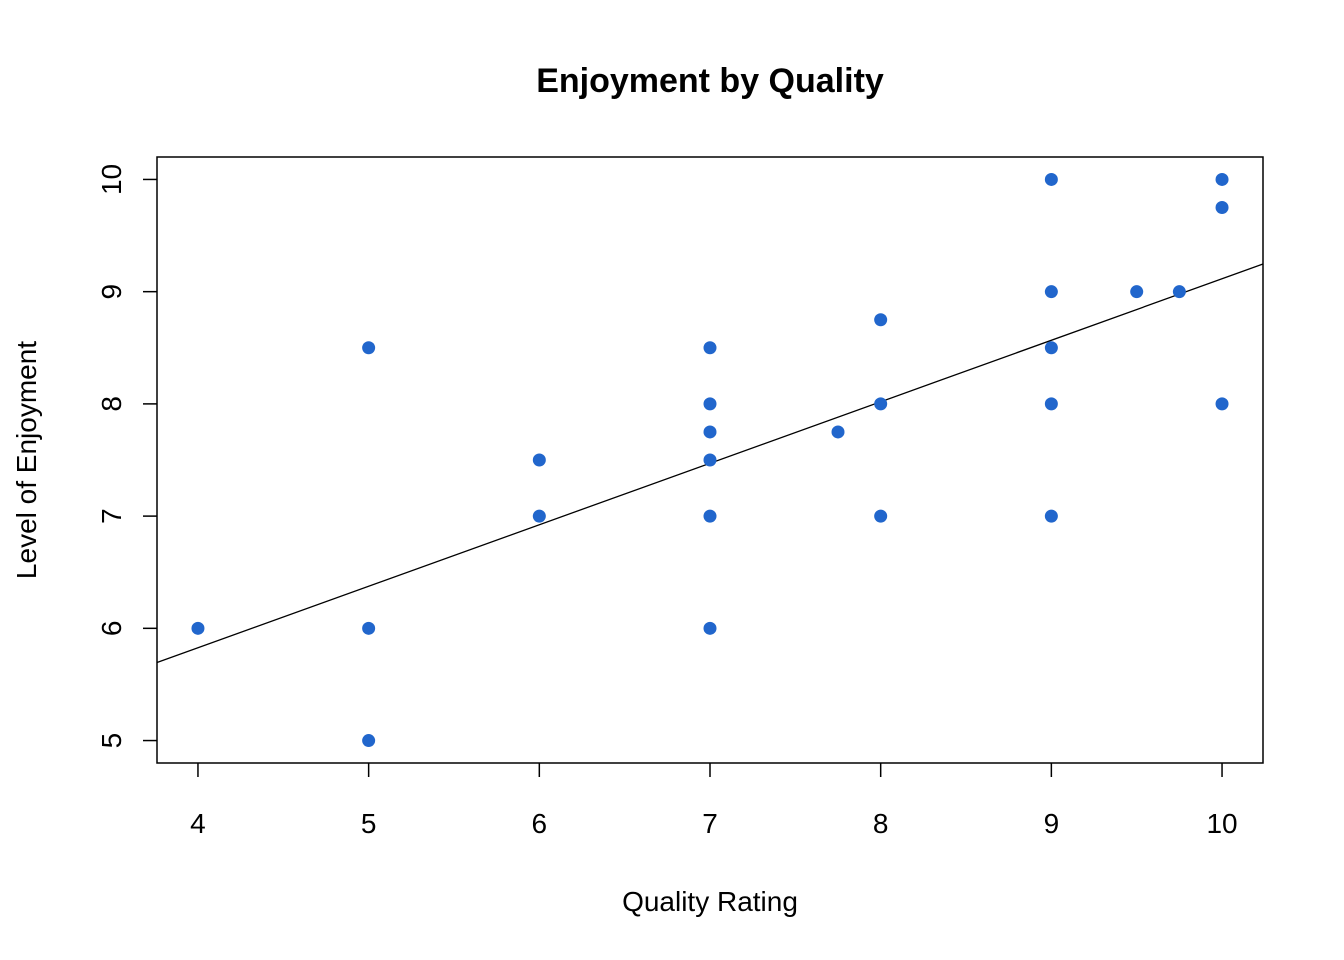 The width and height of the screenshot is (1344, 960). Describe the element at coordinates (111, 404) in the screenshot. I see `y-tick-label: 8` at that location.